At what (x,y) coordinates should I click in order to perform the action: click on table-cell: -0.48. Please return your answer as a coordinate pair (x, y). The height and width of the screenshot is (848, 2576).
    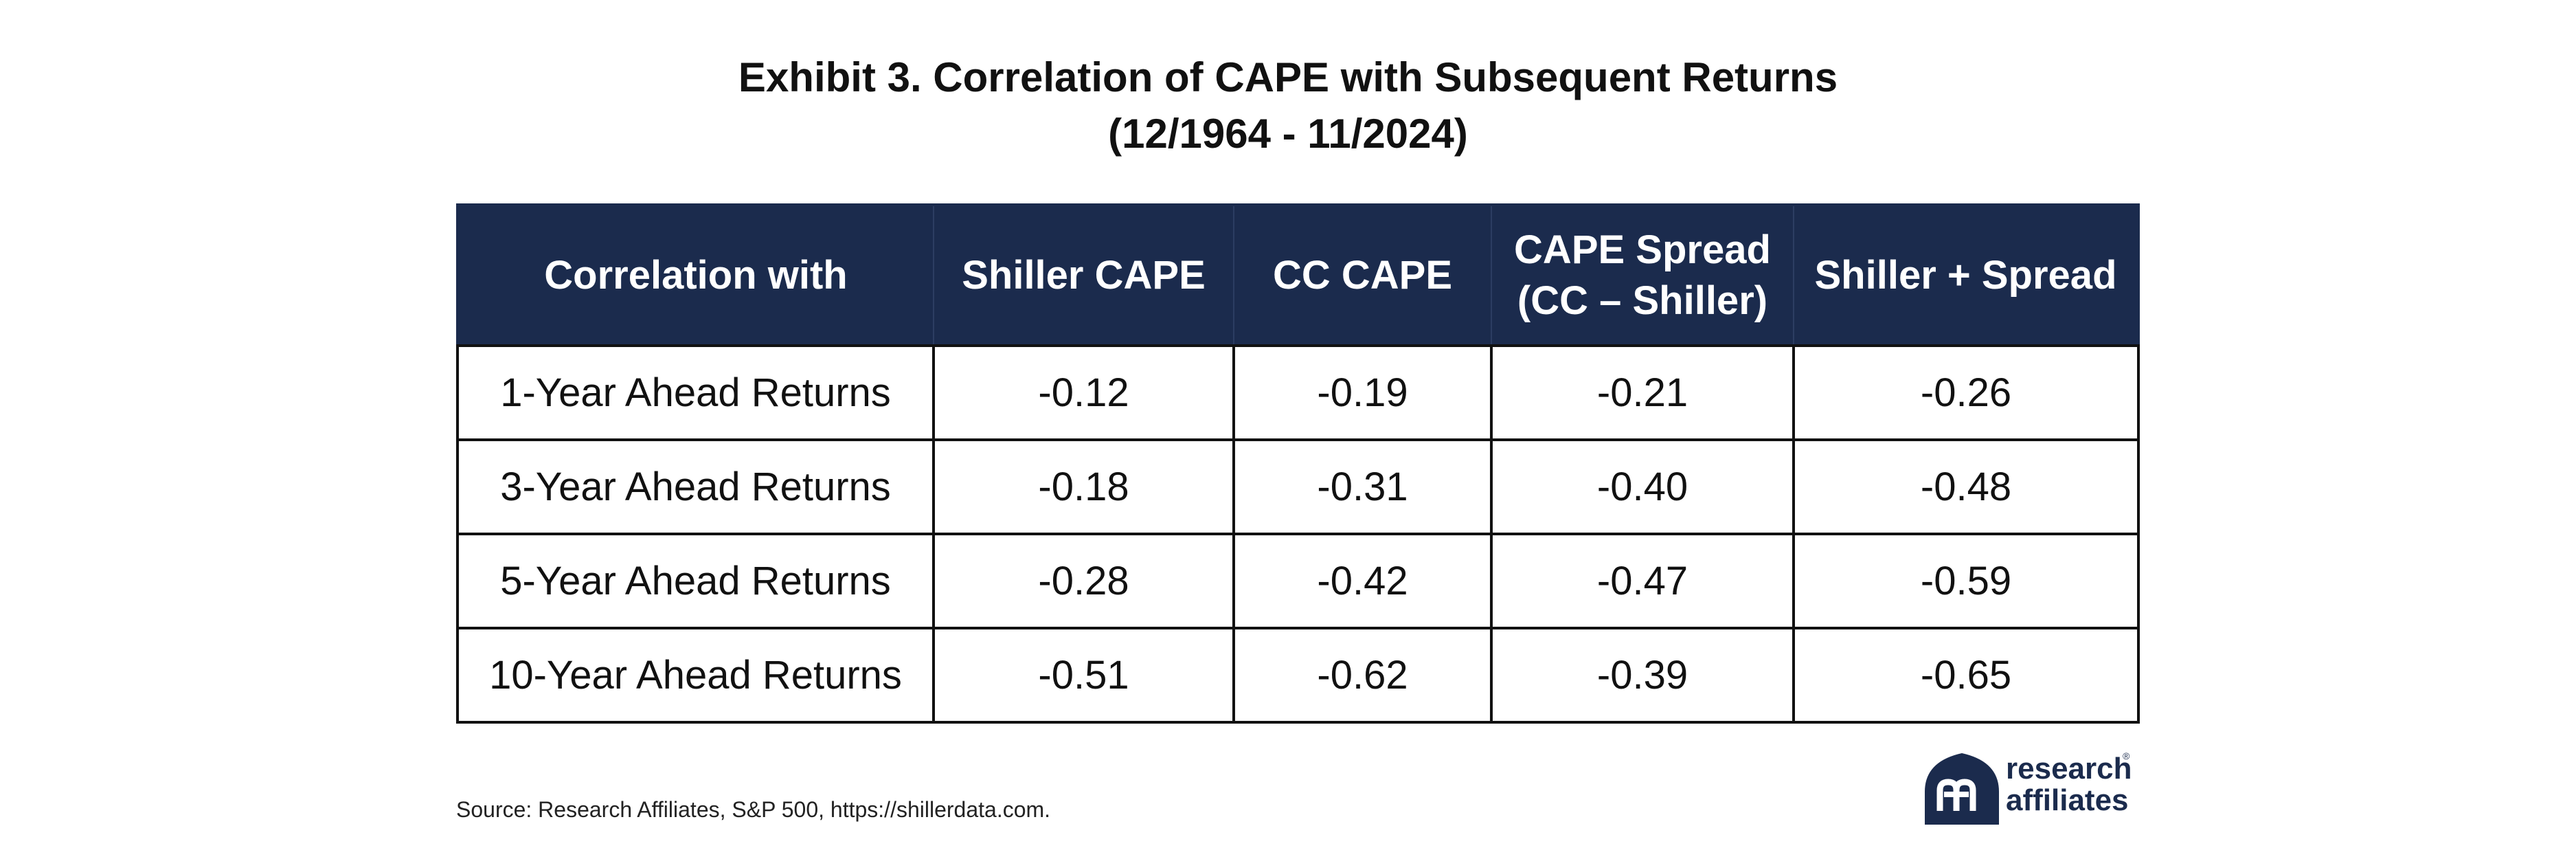
    Looking at the image, I should click on (1966, 487).